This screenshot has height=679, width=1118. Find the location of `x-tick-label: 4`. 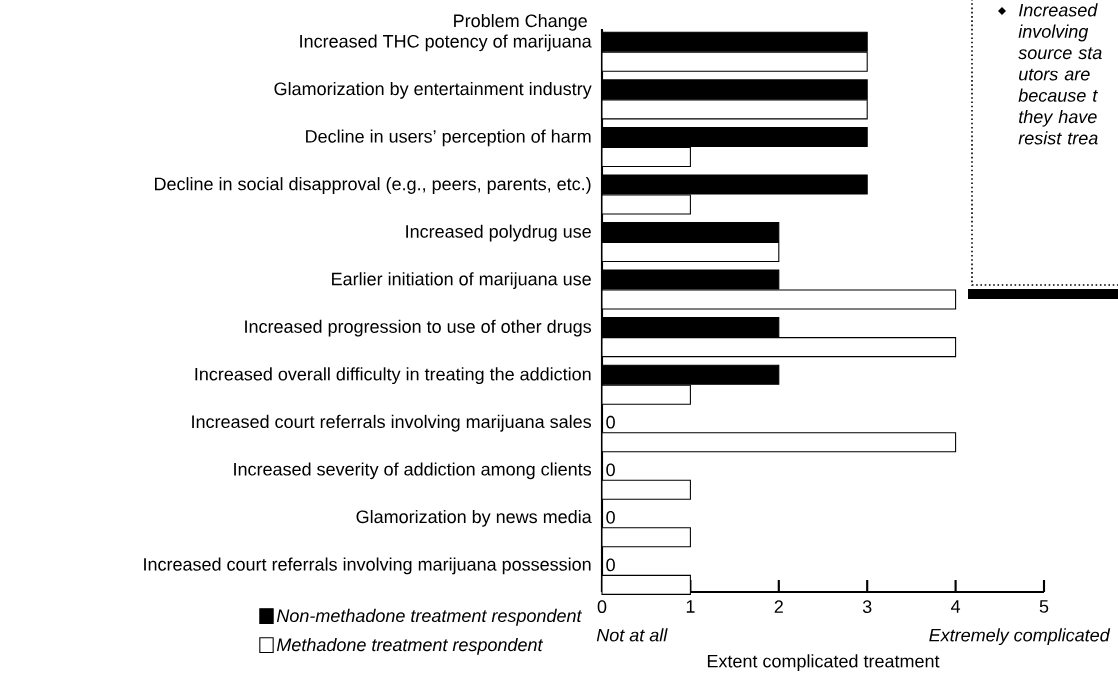

x-tick-label: 4 is located at coordinates (956, 606).